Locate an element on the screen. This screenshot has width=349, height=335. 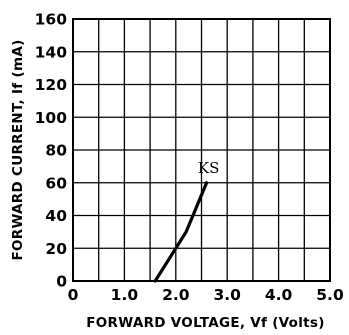
y-tick-labels: 0 20 40 60 80 100 120 140 160 is located at coordinates (51, 151).